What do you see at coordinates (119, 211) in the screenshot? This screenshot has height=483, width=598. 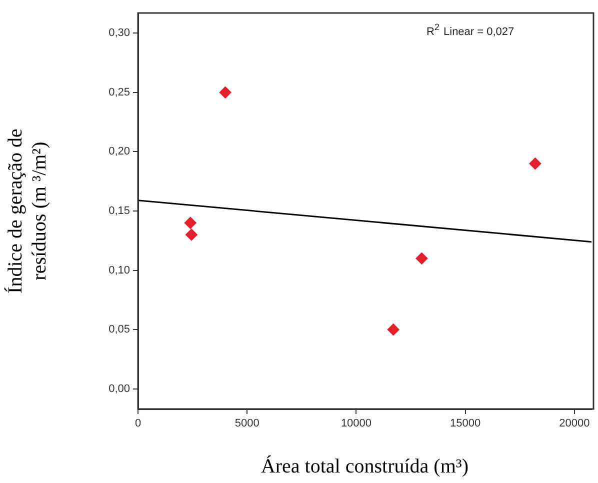 I see `y-tick-label: 0,15` at bounding box center [119, 211].